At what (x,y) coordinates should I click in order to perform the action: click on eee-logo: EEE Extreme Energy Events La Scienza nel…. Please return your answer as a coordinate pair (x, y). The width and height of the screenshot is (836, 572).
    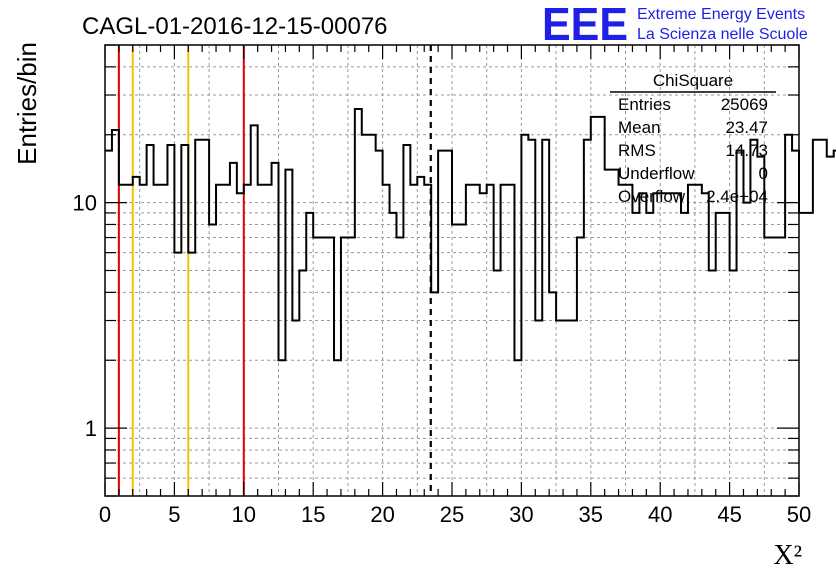
    Looking at the image, I should click on (675, 25).